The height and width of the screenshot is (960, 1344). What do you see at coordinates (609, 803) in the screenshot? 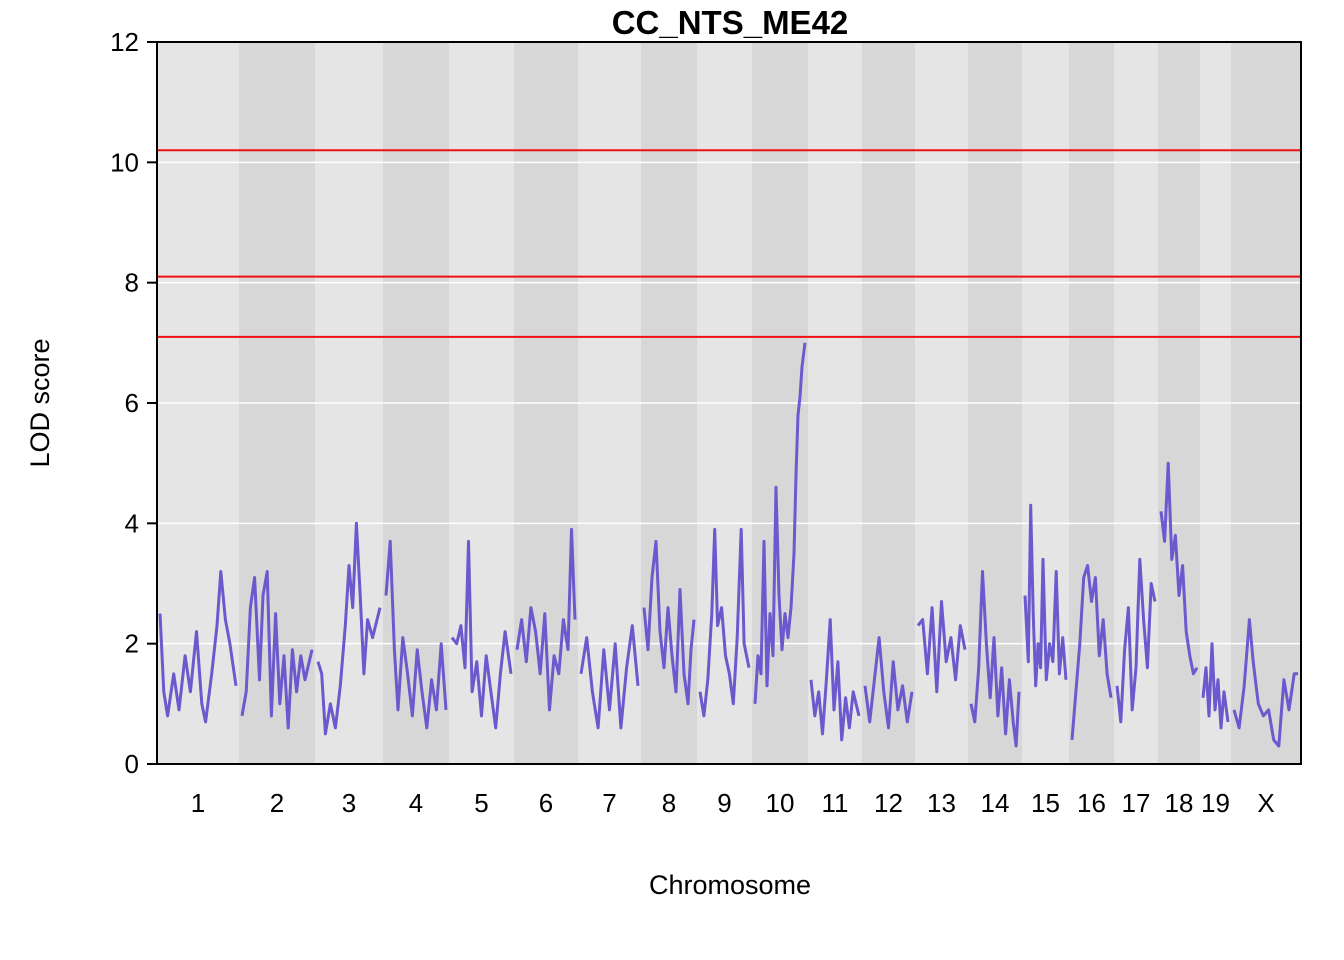
I see `x-tick-label: 7` at bounding box center [609, 803].